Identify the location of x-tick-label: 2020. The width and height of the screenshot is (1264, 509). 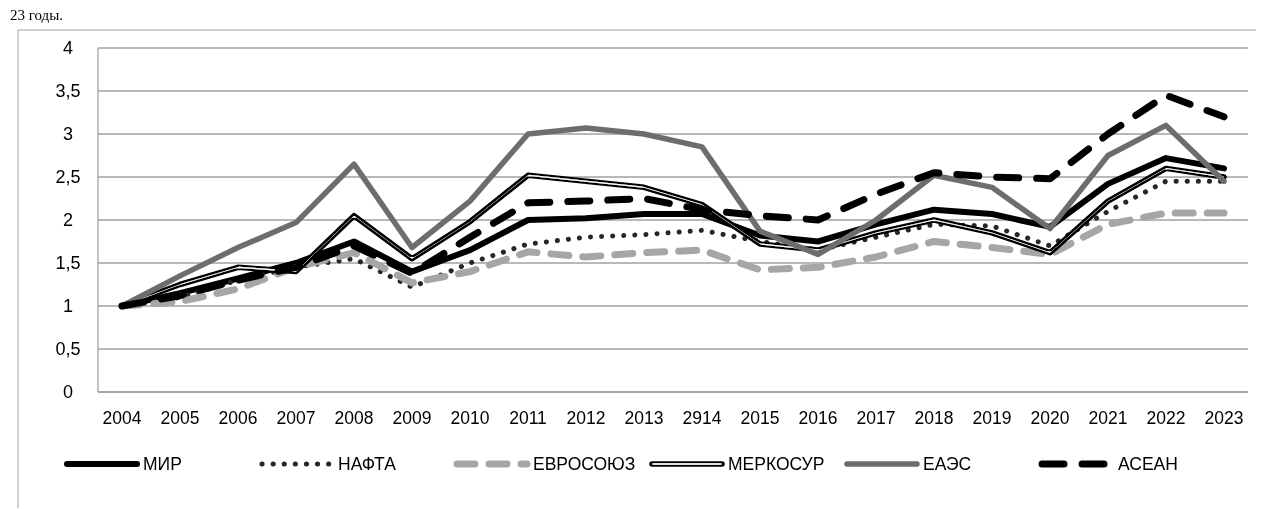
(1050, 418).